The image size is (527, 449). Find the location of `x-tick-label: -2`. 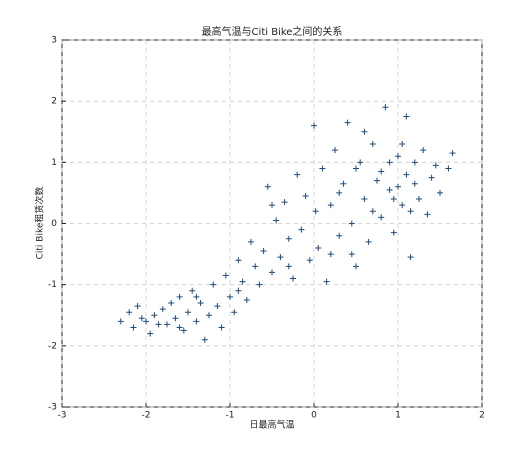

x-tick-label: -2 is located at coordinates (146, 416).